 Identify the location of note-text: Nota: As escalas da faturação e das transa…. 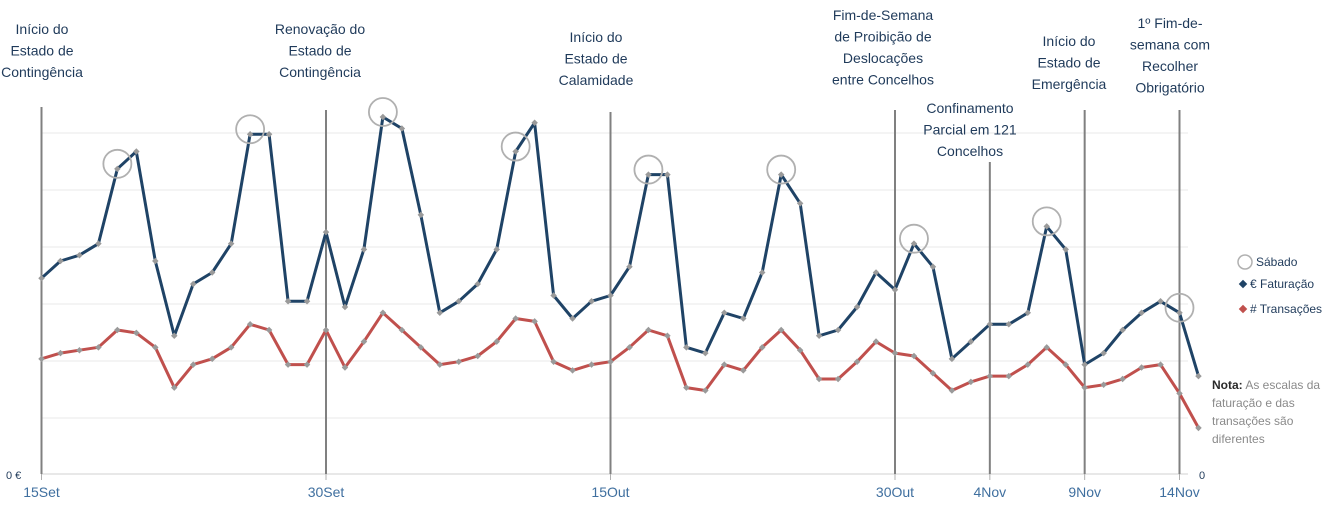
(1266, 412).